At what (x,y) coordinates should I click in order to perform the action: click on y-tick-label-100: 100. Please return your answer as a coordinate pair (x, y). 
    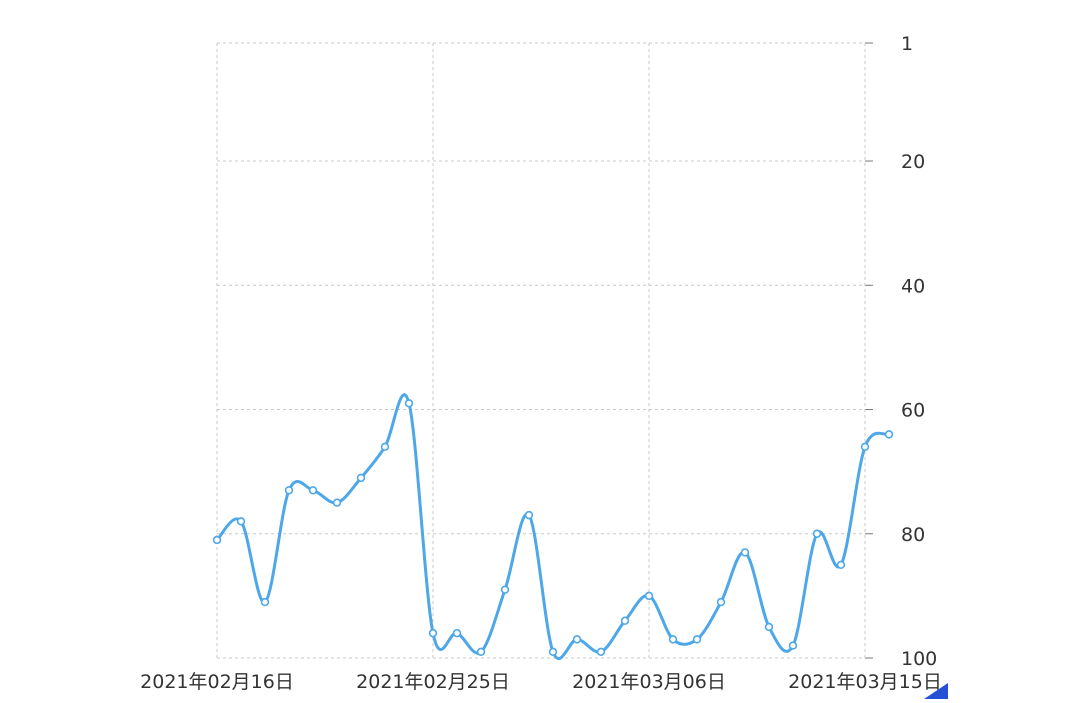
    Looking at the image, I should click on (919, 659).